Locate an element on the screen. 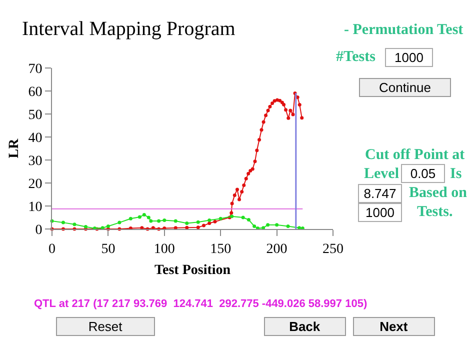  text: Back is located at coordinates (305, 326).